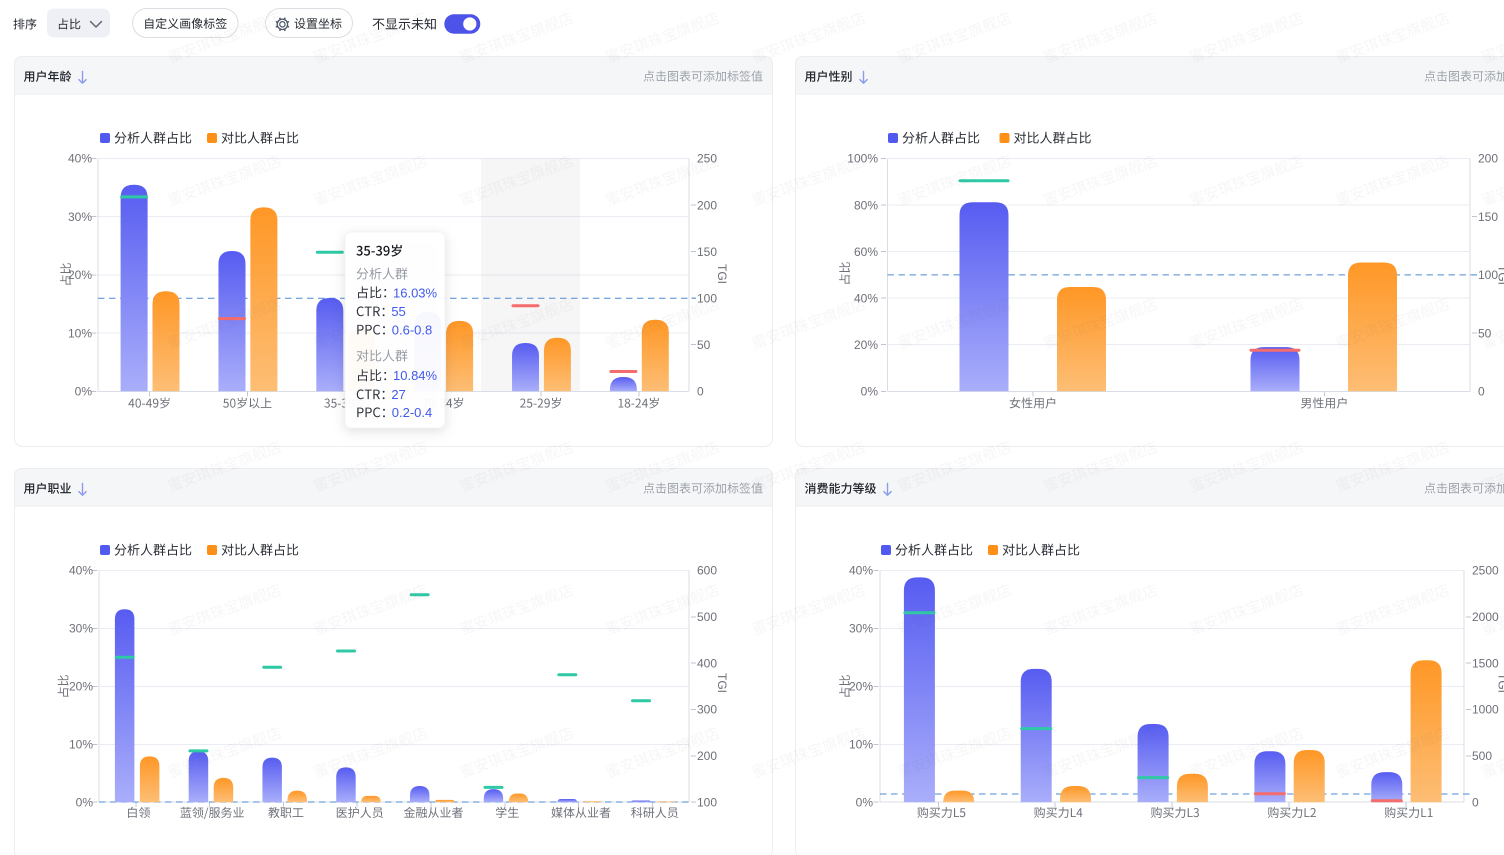 The height and width of the screenshot is (855, 1504). I want to click on svg-text: 1000, so click(1485, 710).